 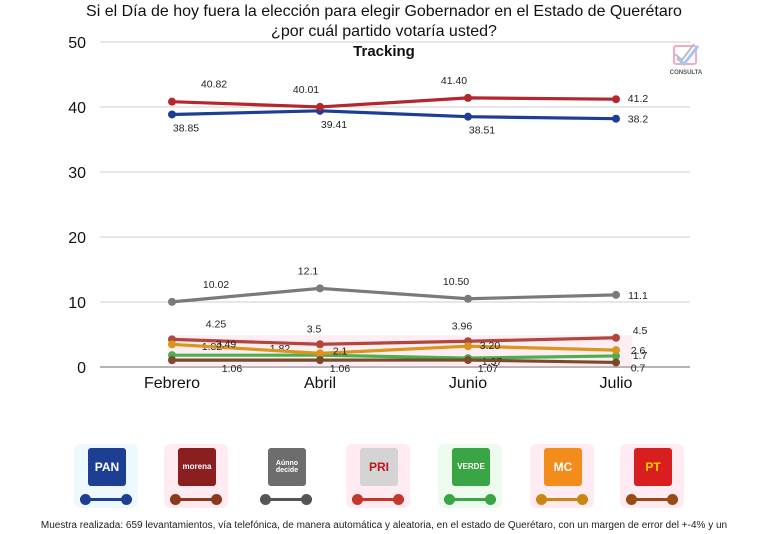 I want to click on data-label: 40.82, so click(x=214, y=85).